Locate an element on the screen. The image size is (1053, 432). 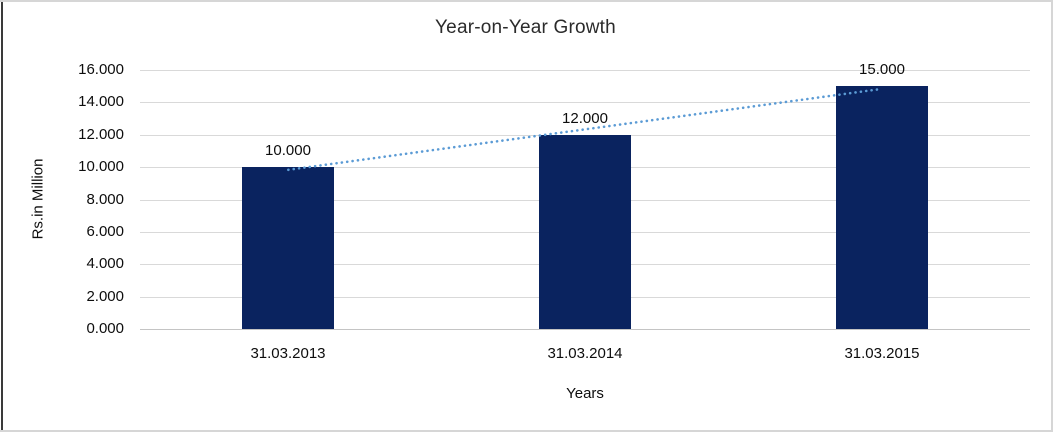
y-tick-label: 4.000 is located at coordinates (105, 263).